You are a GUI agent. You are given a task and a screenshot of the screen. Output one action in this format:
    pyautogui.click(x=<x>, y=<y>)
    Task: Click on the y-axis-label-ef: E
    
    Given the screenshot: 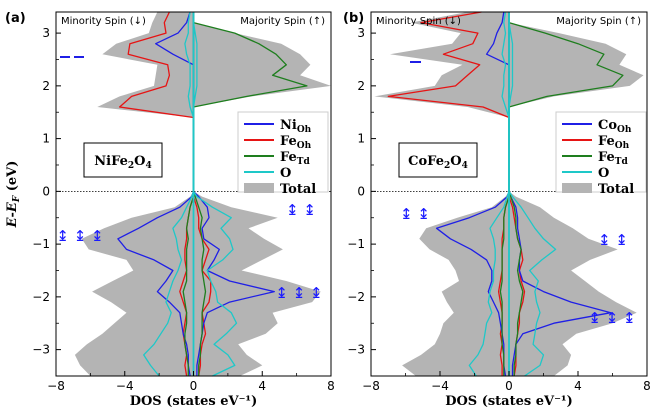 What is the action you would take?
    pyautogui.click(x=12, y=207)
    